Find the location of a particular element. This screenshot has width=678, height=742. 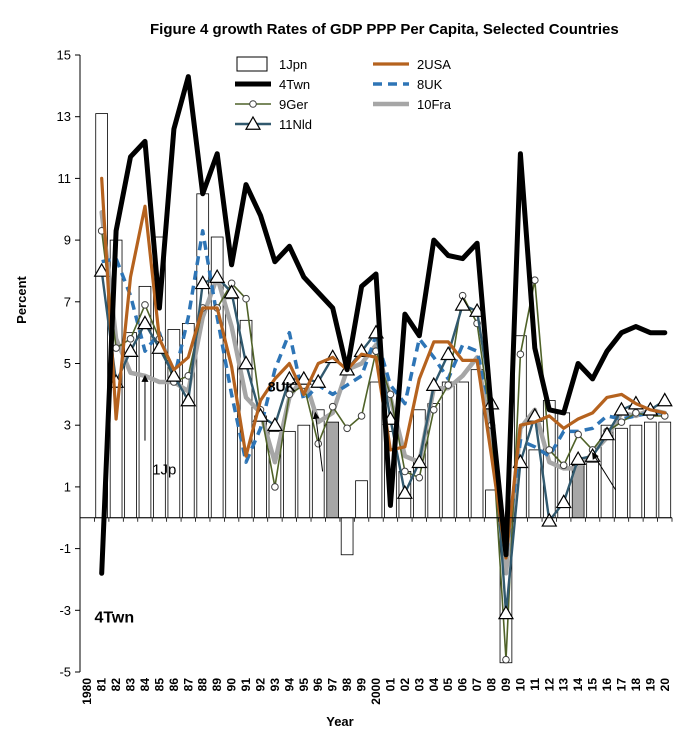

x-tick-label: 06 is located at coordinates (463, 685).